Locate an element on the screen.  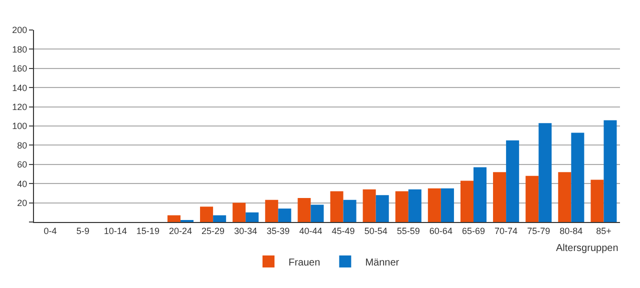
x-tick-label: 0-4 is located at coordinates (50, 231).